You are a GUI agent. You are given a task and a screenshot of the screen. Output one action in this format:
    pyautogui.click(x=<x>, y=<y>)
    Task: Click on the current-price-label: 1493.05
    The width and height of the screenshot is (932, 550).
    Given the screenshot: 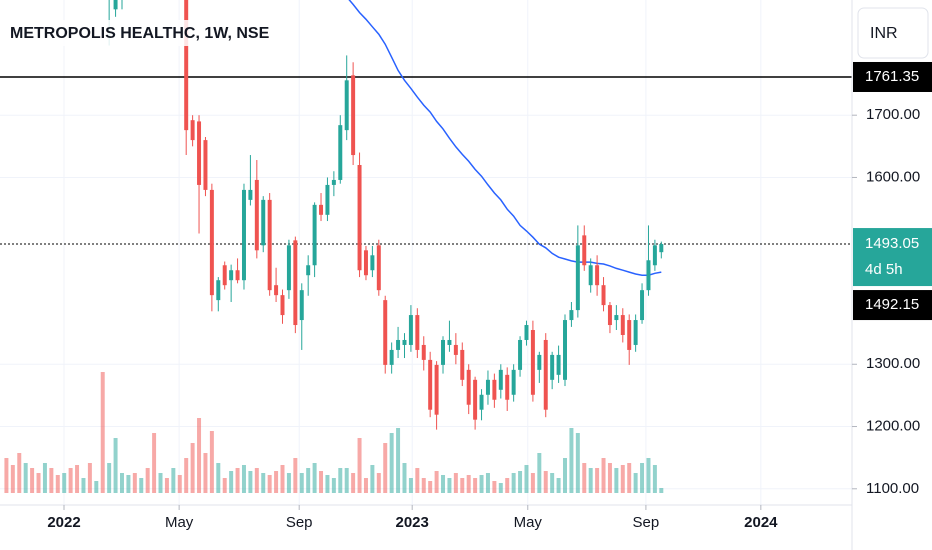 What is the action you would take?
    pyautogui.click(x=892, y=243)
    